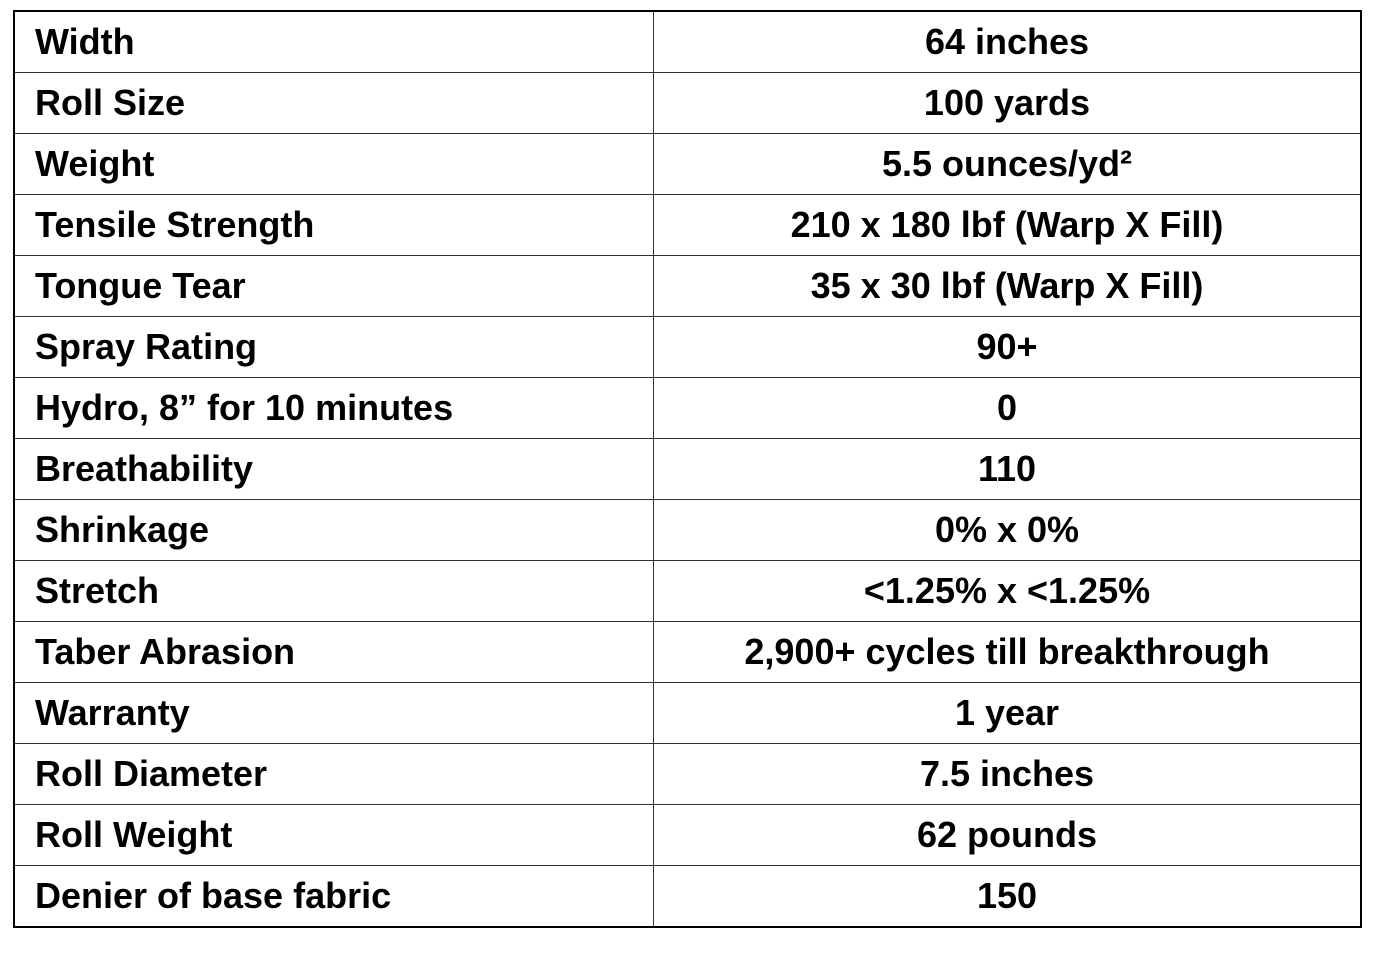 The image size is (1373, 953). What do you see at coordinates (1007, 408) in the screenshot?
I see `value-cell: 0` at bounding box center [1007, 408].